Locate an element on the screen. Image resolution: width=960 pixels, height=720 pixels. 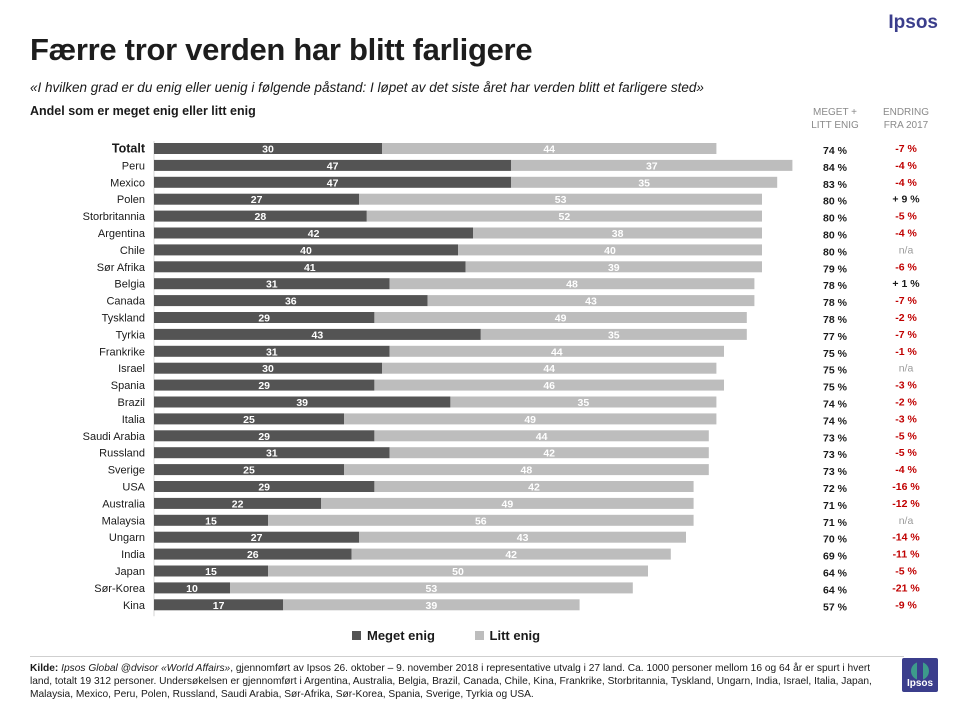
change-value: -14 % is located at coordinates (906, 538).